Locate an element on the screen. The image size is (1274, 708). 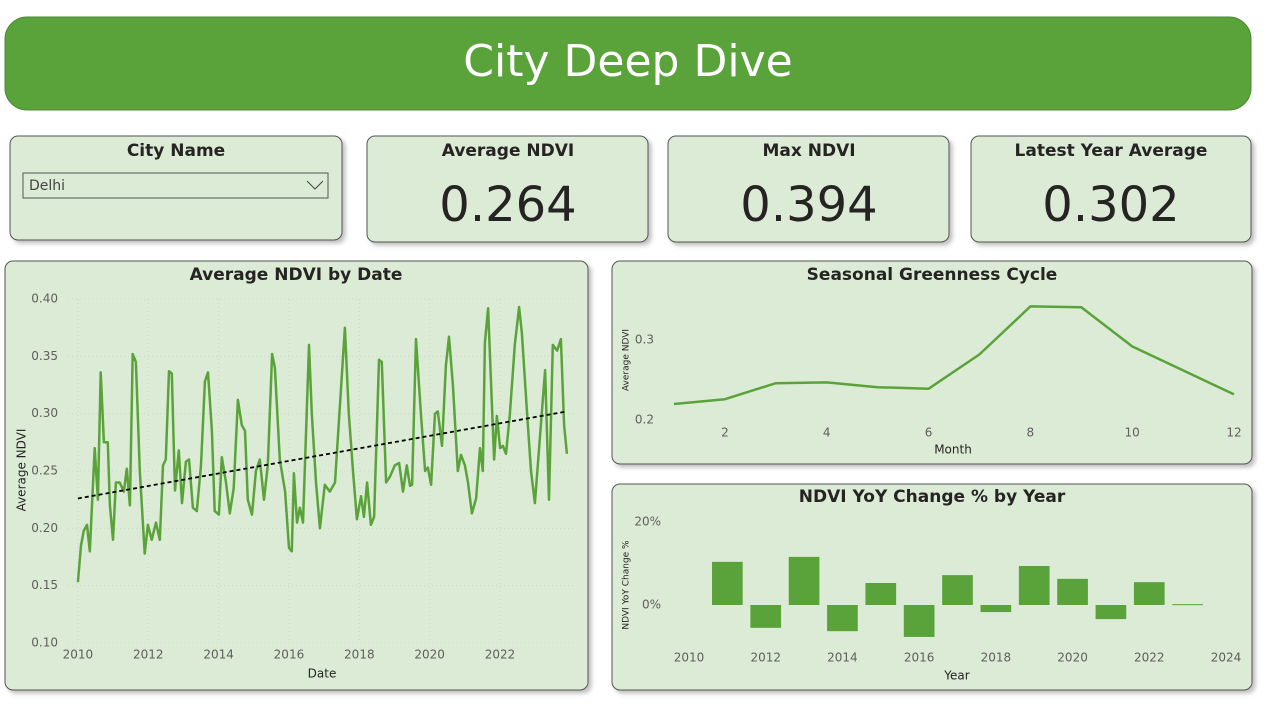
y-tick-label: 20% is located at coordinates (647, 522).